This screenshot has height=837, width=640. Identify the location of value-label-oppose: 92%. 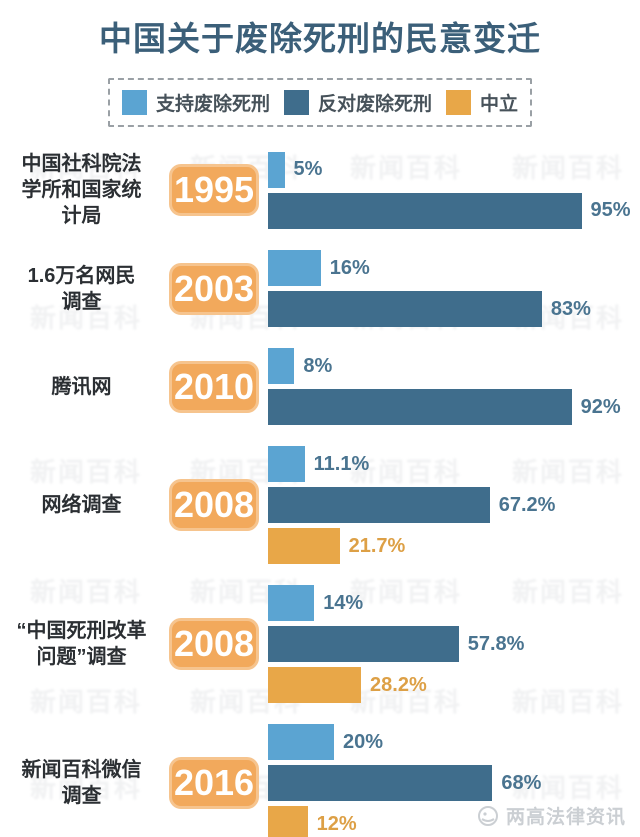
(600, 406).